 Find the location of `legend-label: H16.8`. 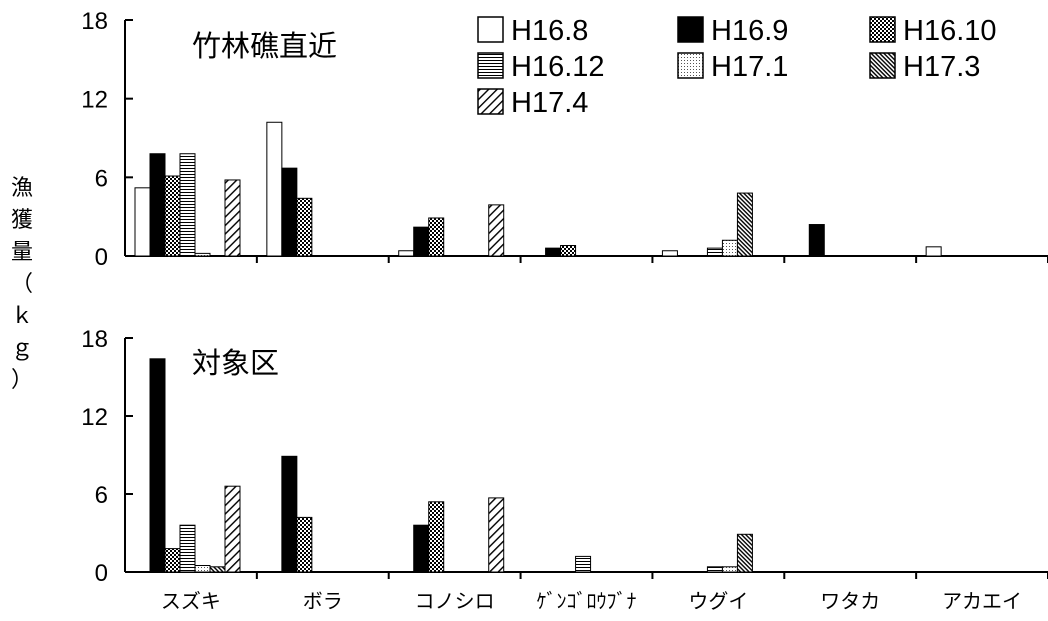

legend-label: H16.8 is located at coordinates (549, 31).